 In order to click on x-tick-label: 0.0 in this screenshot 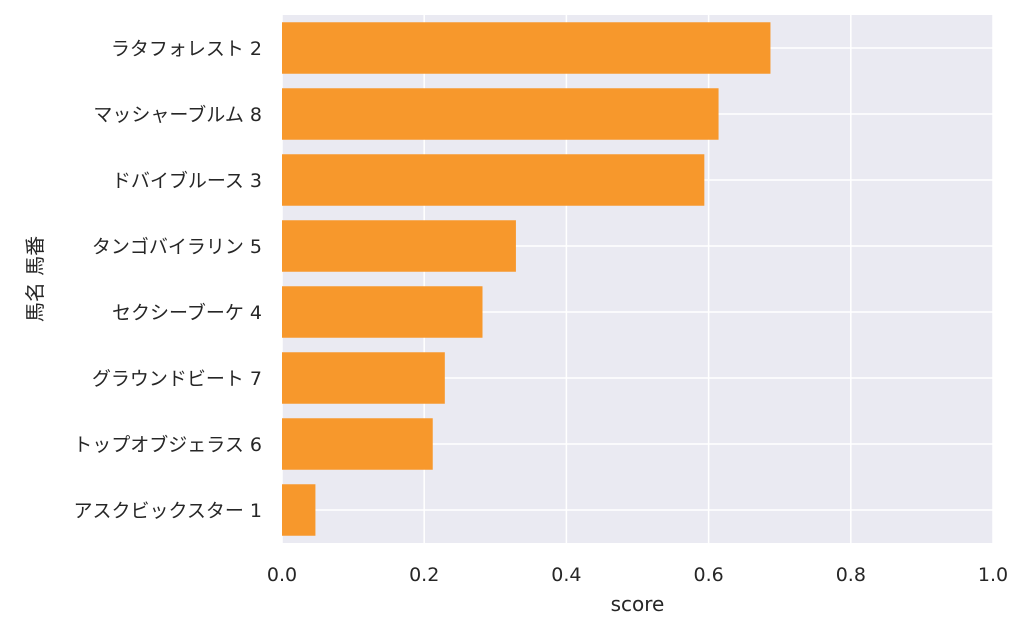, I will do `click(282, 575)`.